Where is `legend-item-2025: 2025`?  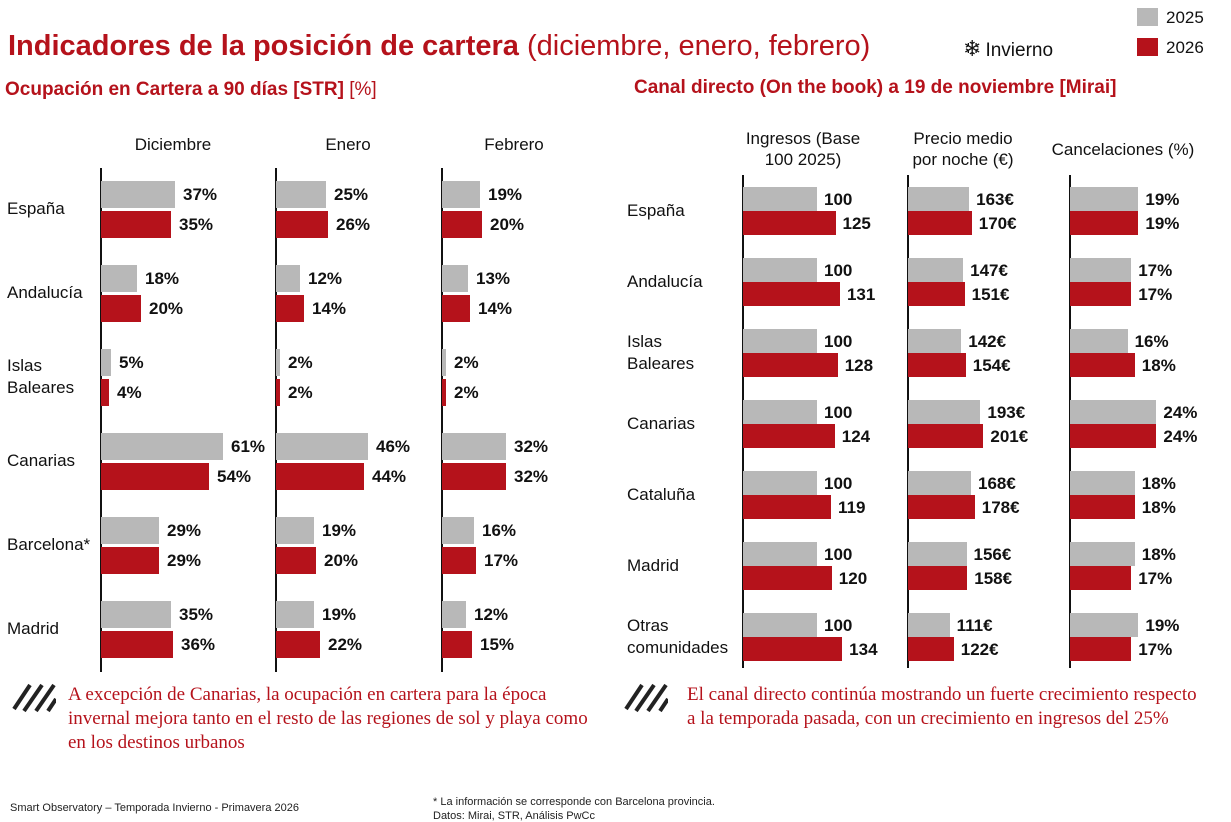 legend-item-2025: 2025 is located at coordinates (1170, 18).